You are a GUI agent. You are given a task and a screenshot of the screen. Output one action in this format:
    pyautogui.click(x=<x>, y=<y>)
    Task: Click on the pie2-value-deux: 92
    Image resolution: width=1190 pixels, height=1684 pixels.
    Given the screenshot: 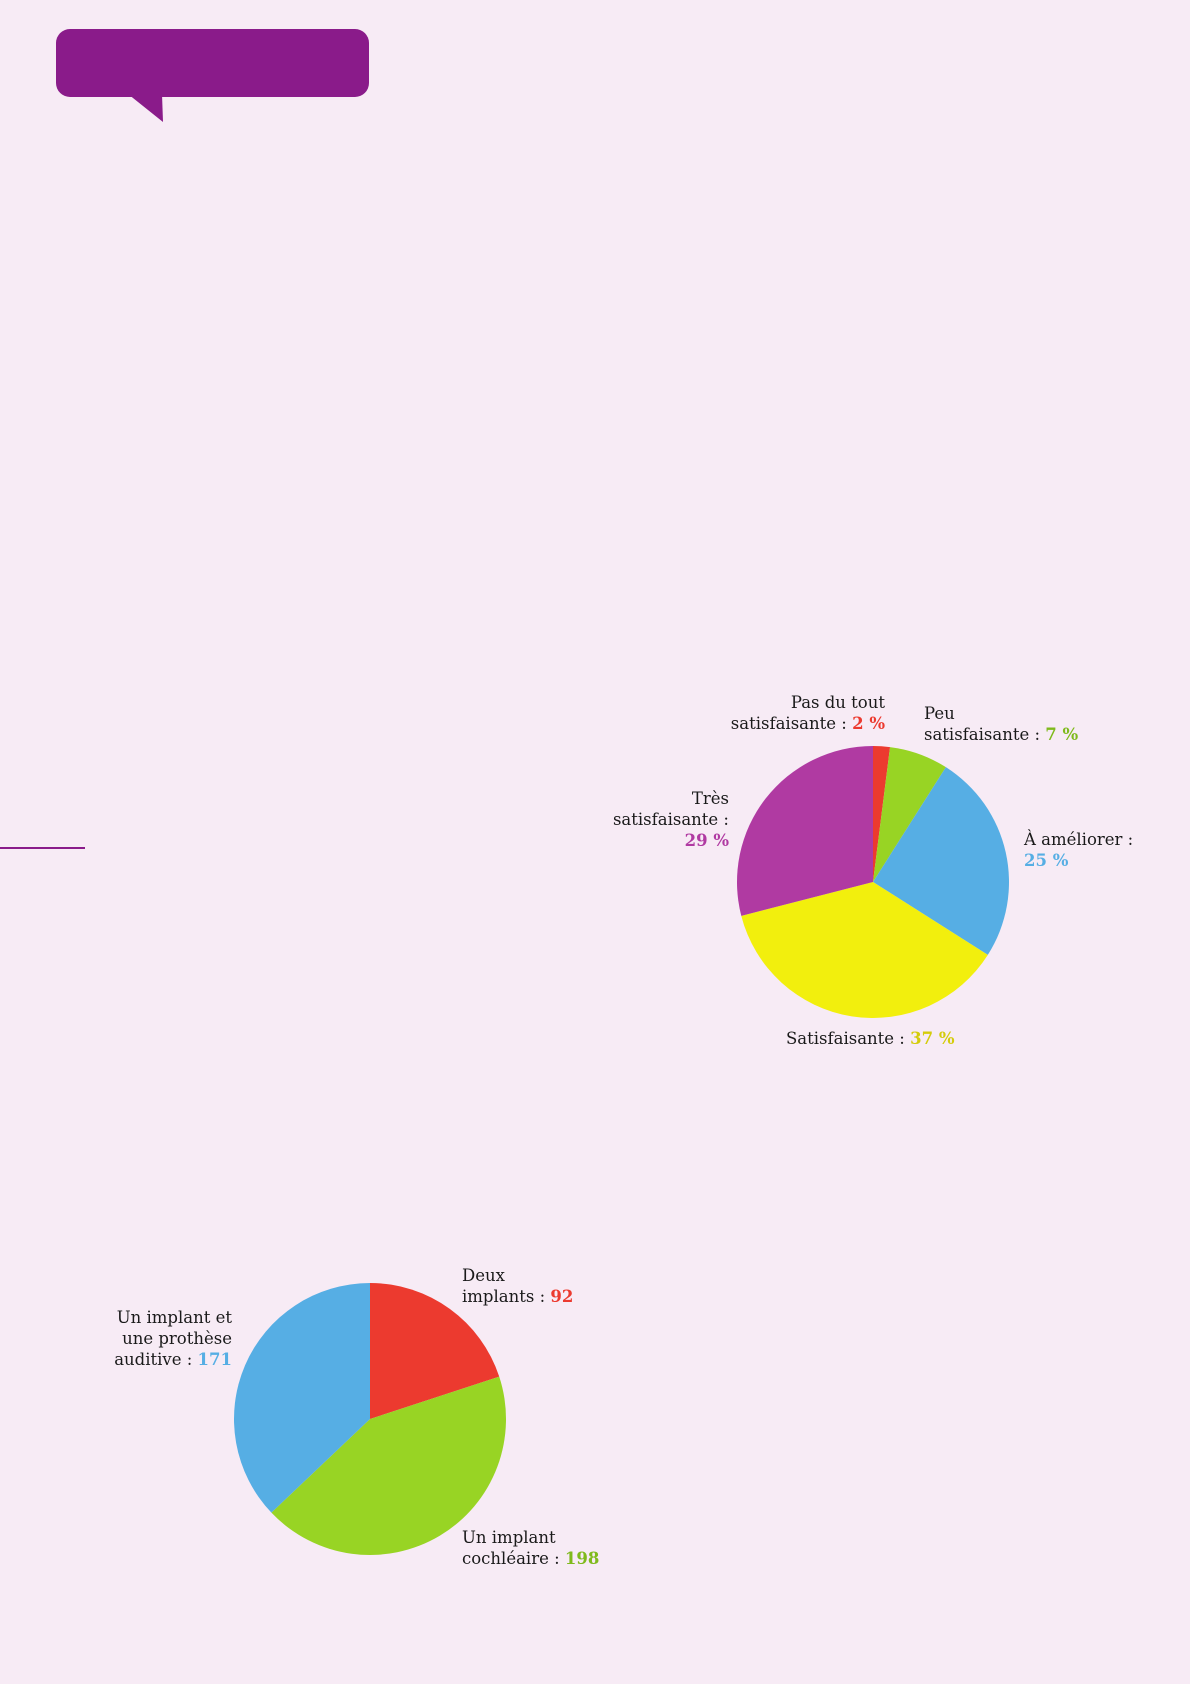 What is the action you would take?
    pyautogui.click(x=562, y=1296)
    